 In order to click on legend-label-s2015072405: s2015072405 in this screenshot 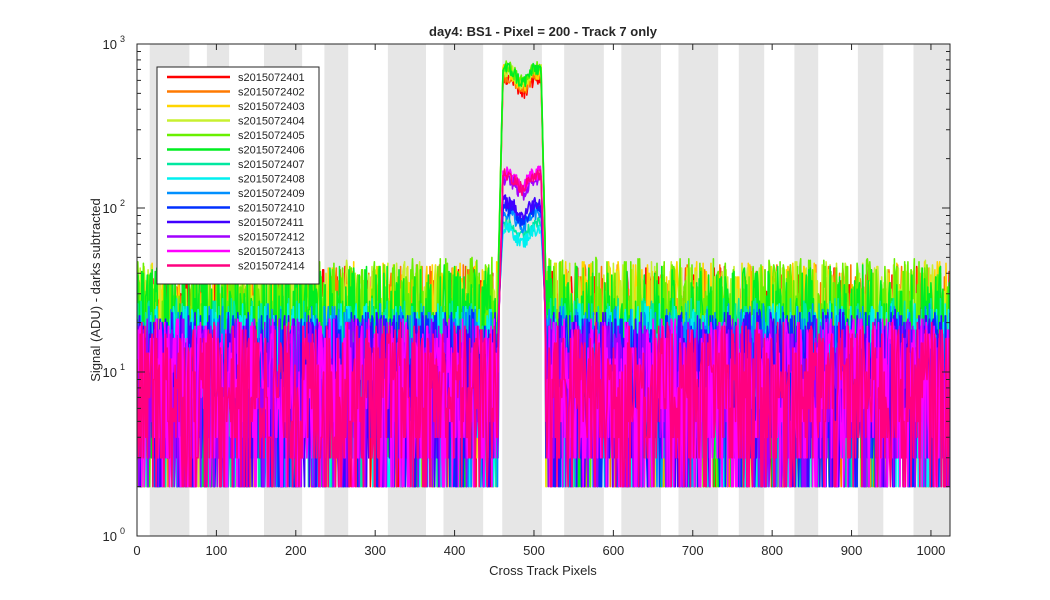, I will do `click(271, 136)`.